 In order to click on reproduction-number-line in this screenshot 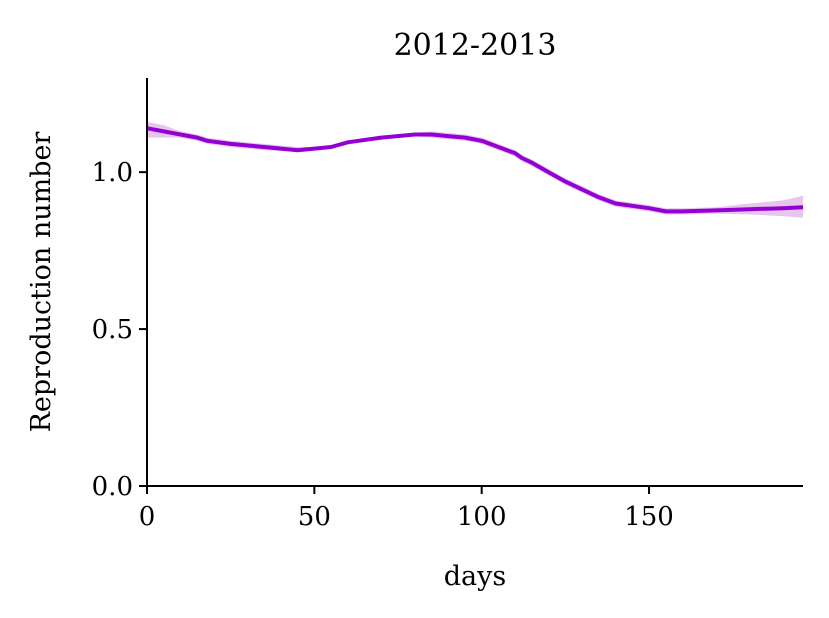, I will do `click(475, 170)`.